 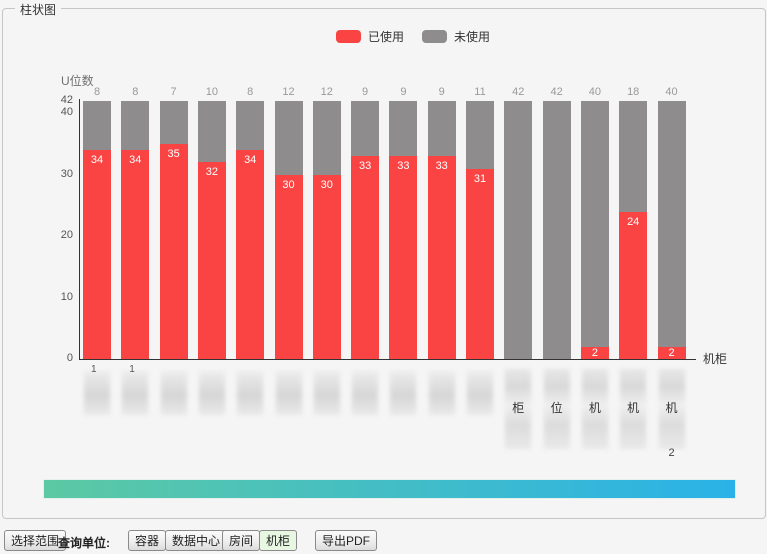 What do you see at coordinates (173, 154) in the screenshot?
I see `bar-used-value: 35` at bounding box center [173, 154].